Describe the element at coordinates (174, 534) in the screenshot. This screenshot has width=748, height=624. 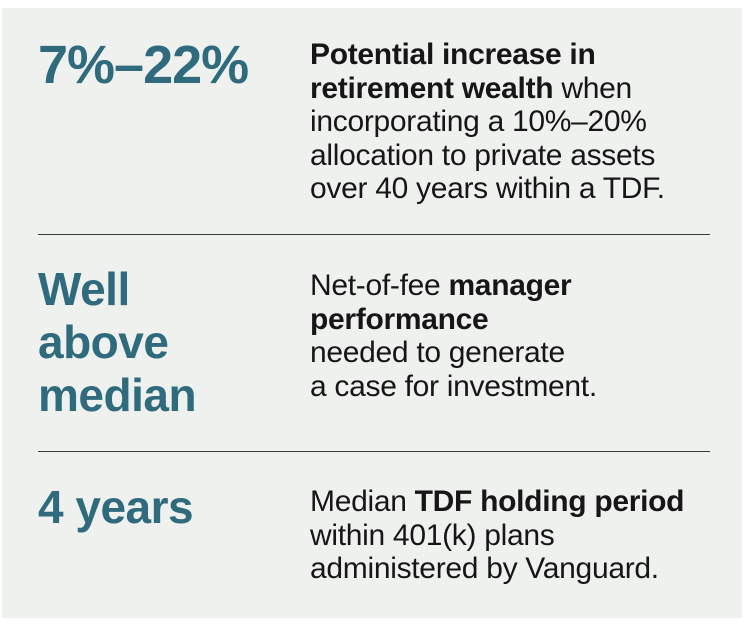
I see `stat-value: 4 years` at that location.